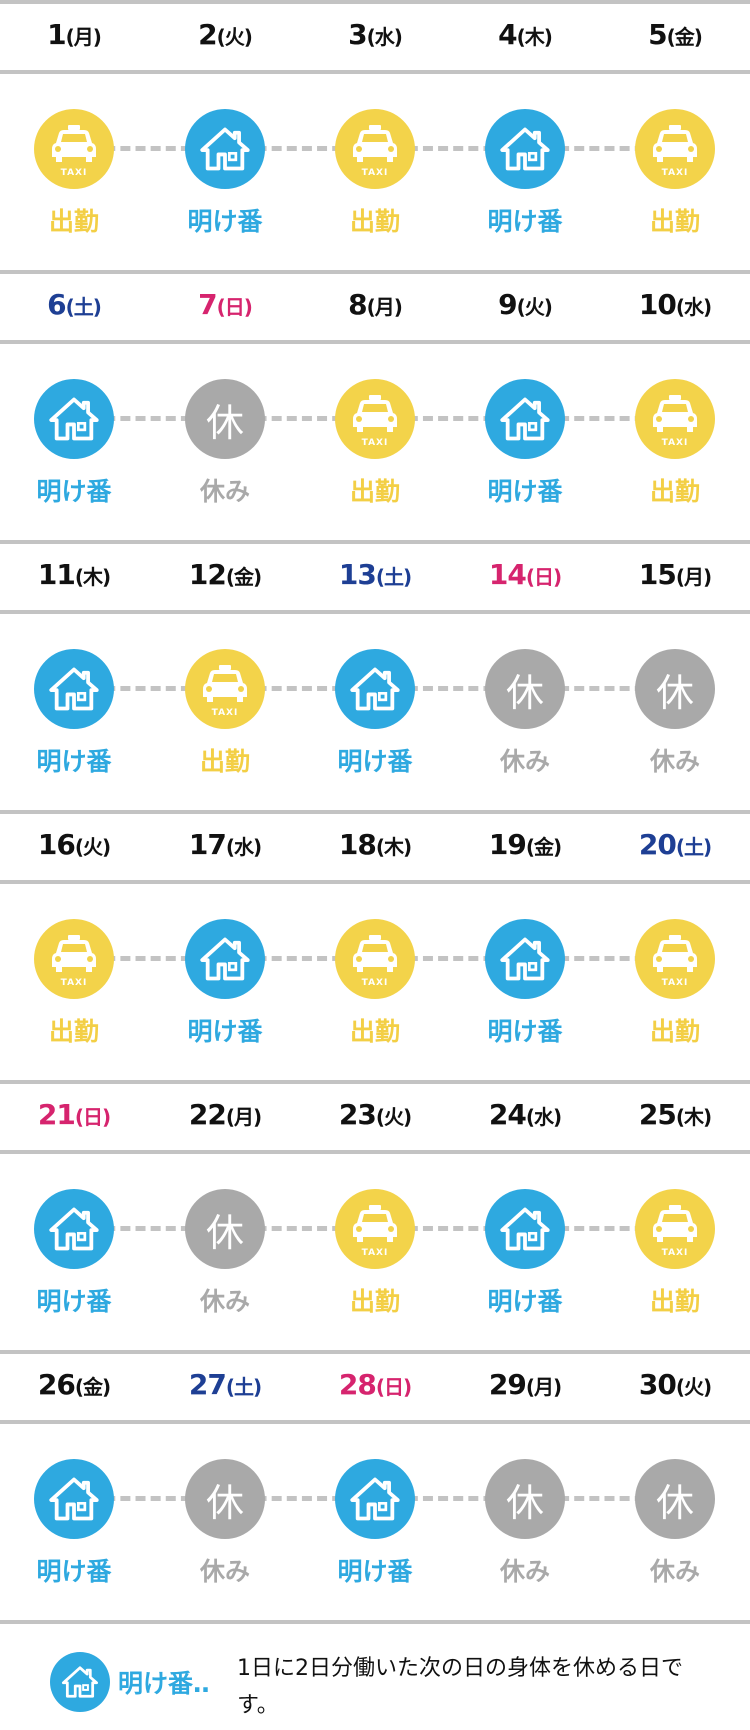  Describe the element at coordinates (208, 34) in the screenshot. I see `day-number: 2` at that location.